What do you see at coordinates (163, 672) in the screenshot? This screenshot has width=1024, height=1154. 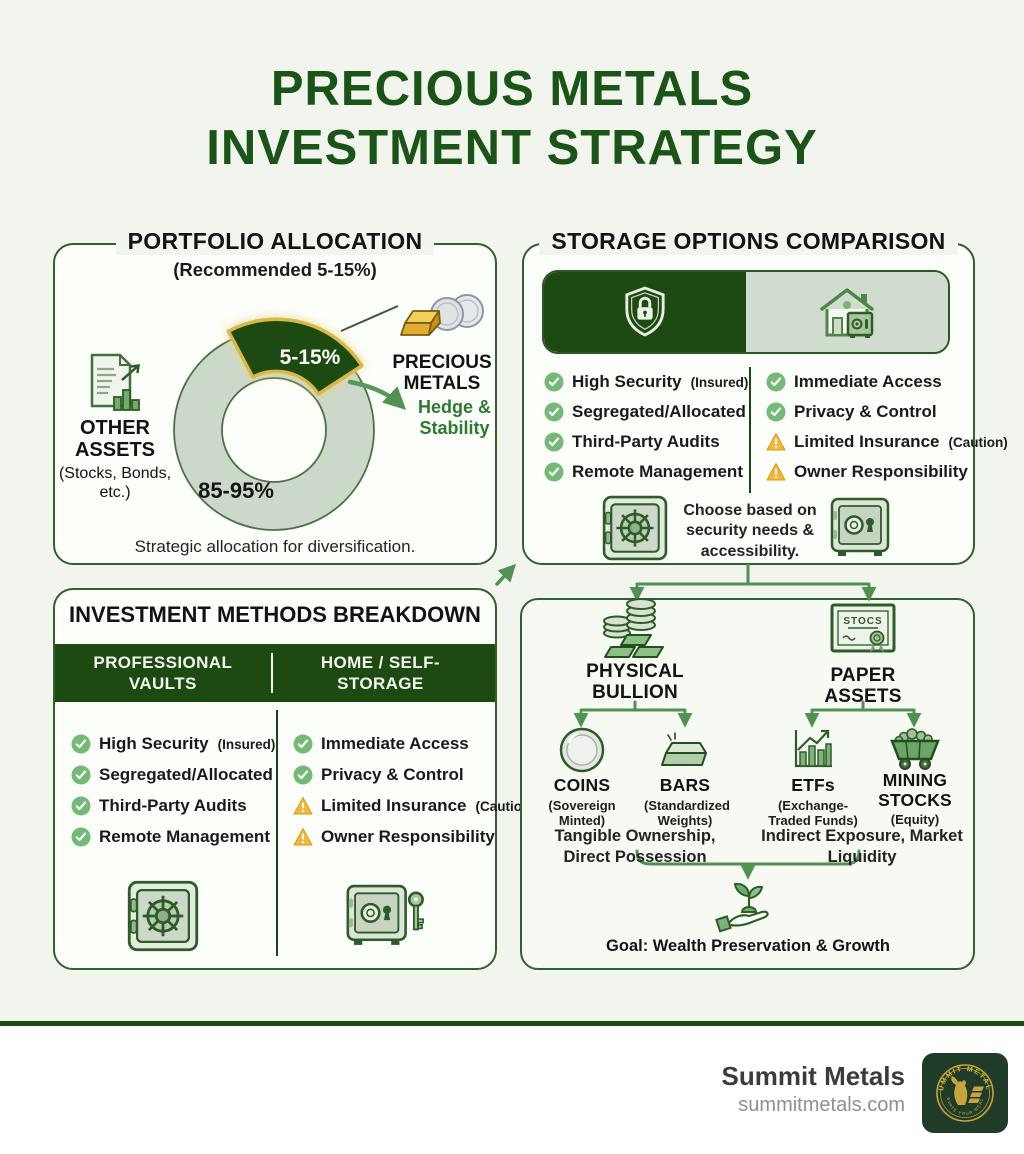 I see `professional-vaults-header: PROFESSIONAL VAULTS` at bounding box center [163, 672].